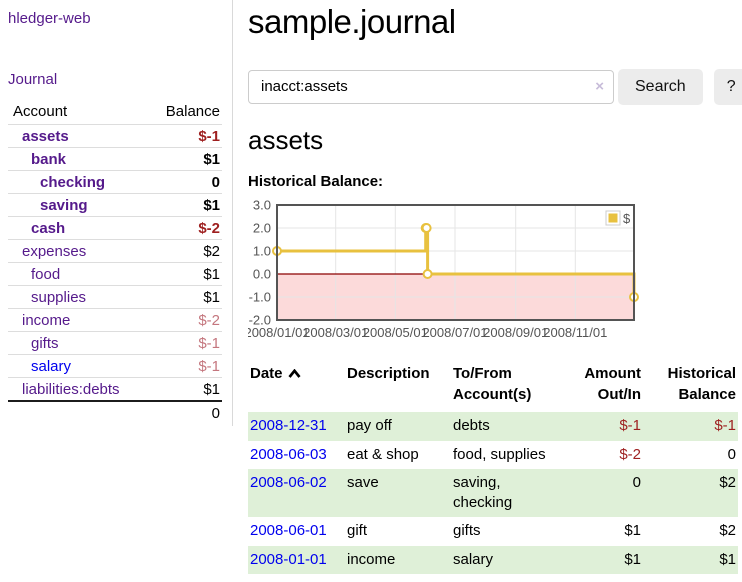  Describe the element at coordinates (40, 111) in the screenshot. I see `accounts-col-account: Account` at that location.